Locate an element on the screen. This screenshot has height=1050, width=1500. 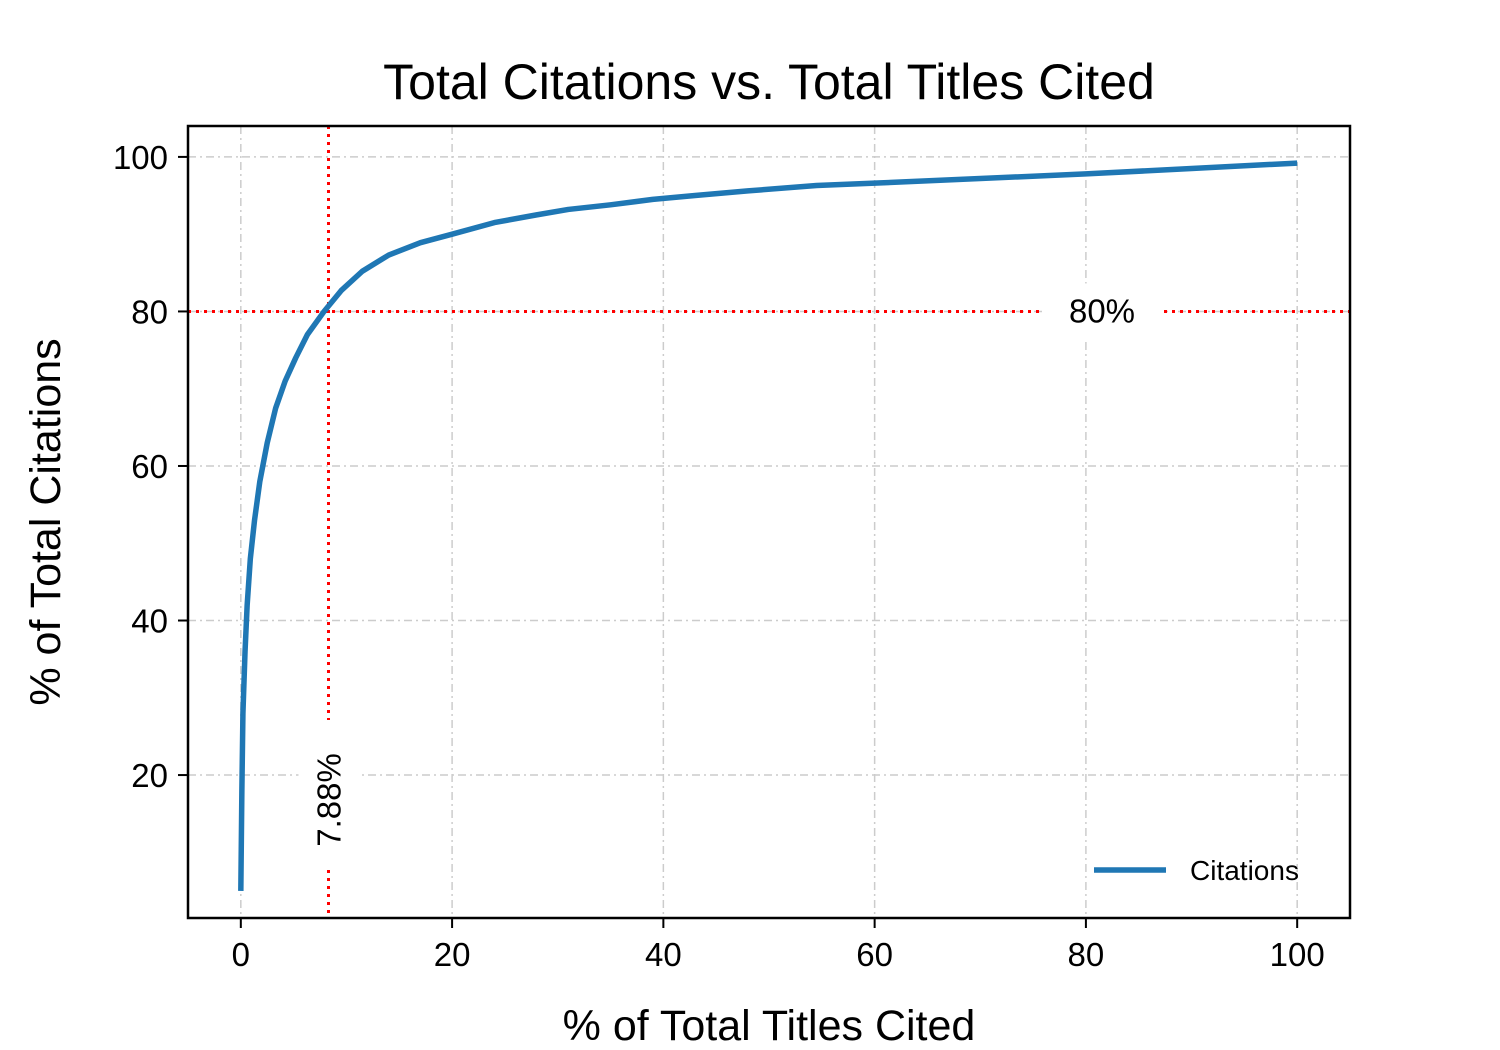
x-tick-label: 100 is located at coordinates (1297, 954).